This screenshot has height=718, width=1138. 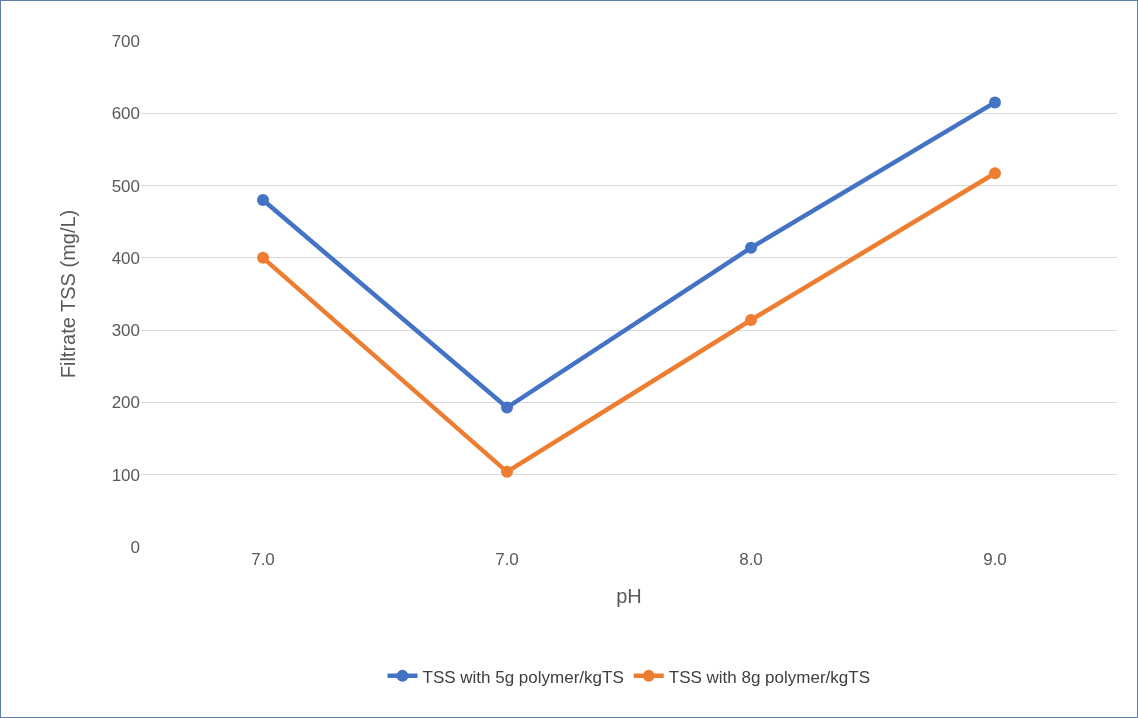 I want to click on y-tick-label: 0, so click(x=135, y=547).